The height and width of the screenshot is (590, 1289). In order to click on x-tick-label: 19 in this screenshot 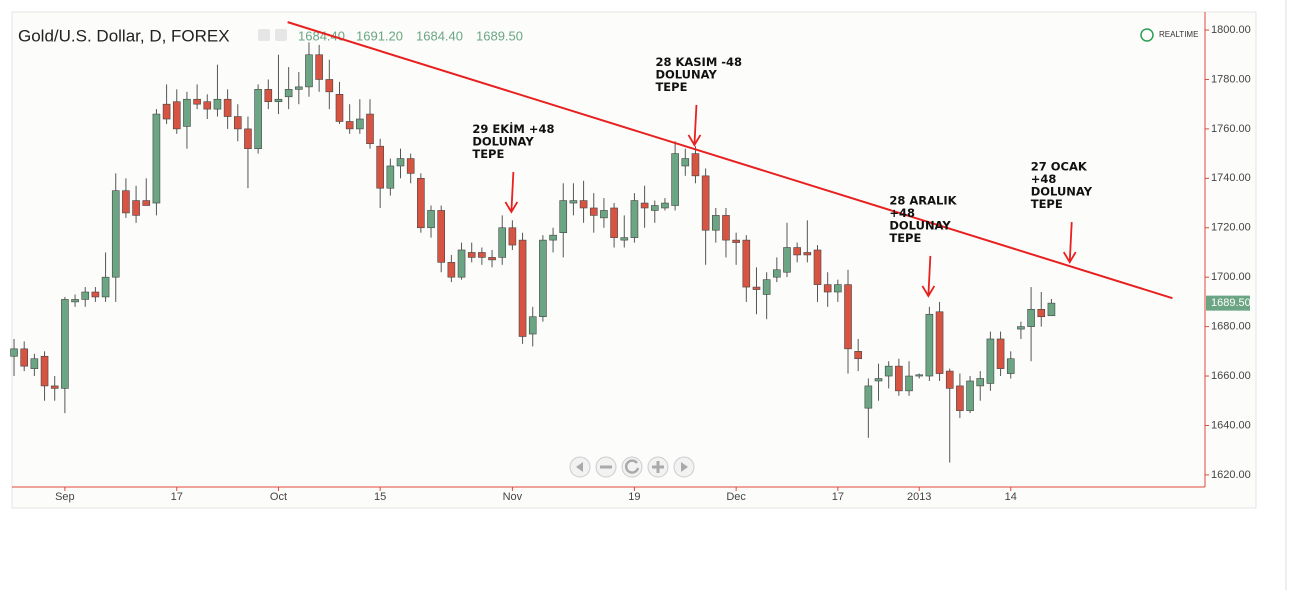, I will do `click(634, 497)`.